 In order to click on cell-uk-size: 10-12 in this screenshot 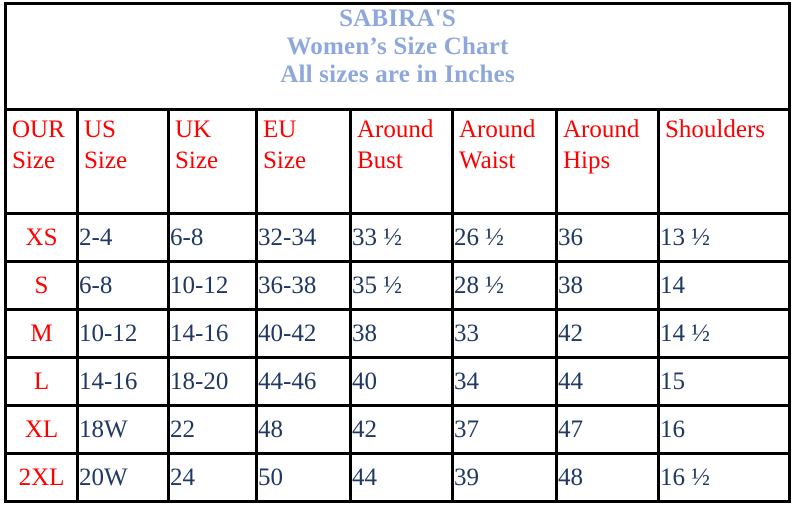, I will do `click(212, 285)`.